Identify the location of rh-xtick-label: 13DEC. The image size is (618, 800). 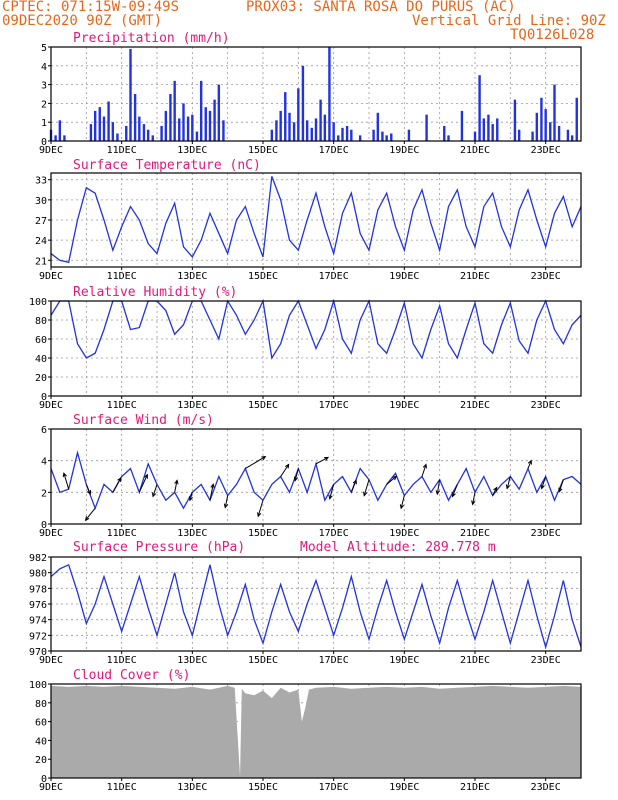
(192, 405).